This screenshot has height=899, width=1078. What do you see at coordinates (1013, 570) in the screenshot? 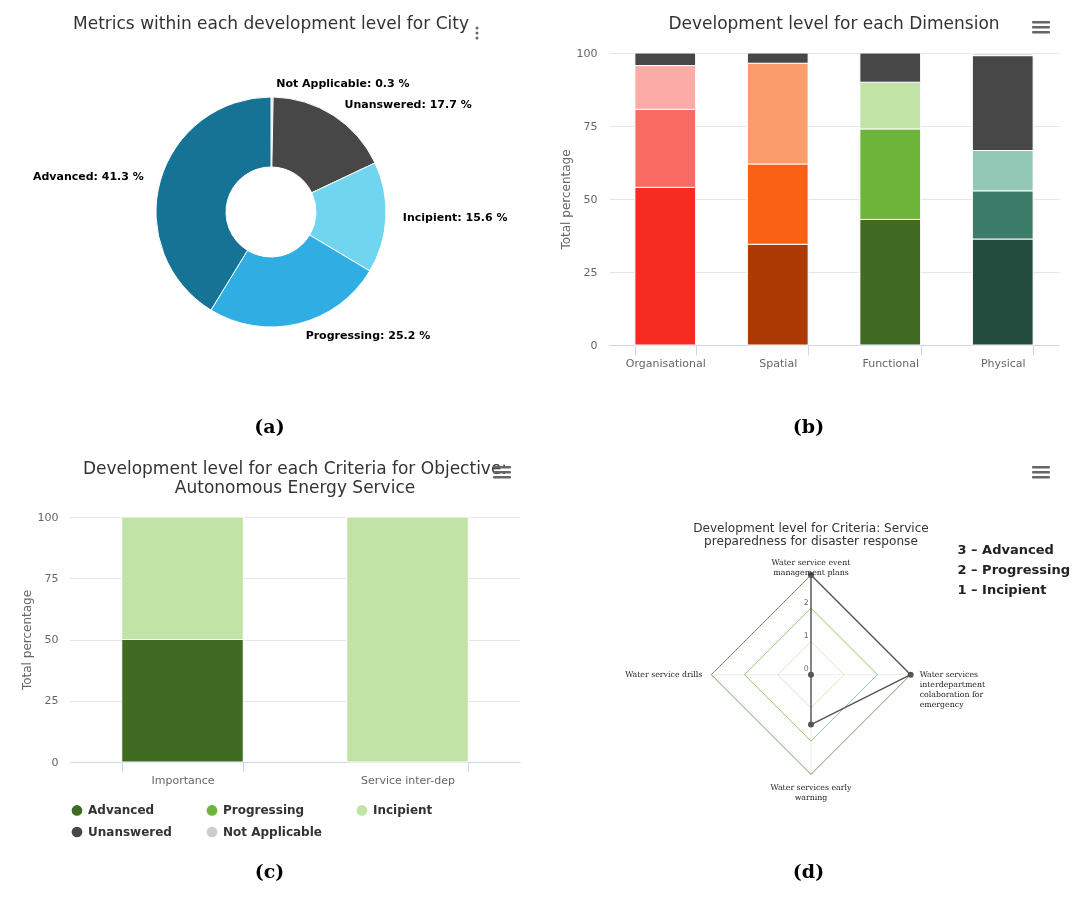
I see `text: 2 – Progressing` at bounding box center [1013, 570].